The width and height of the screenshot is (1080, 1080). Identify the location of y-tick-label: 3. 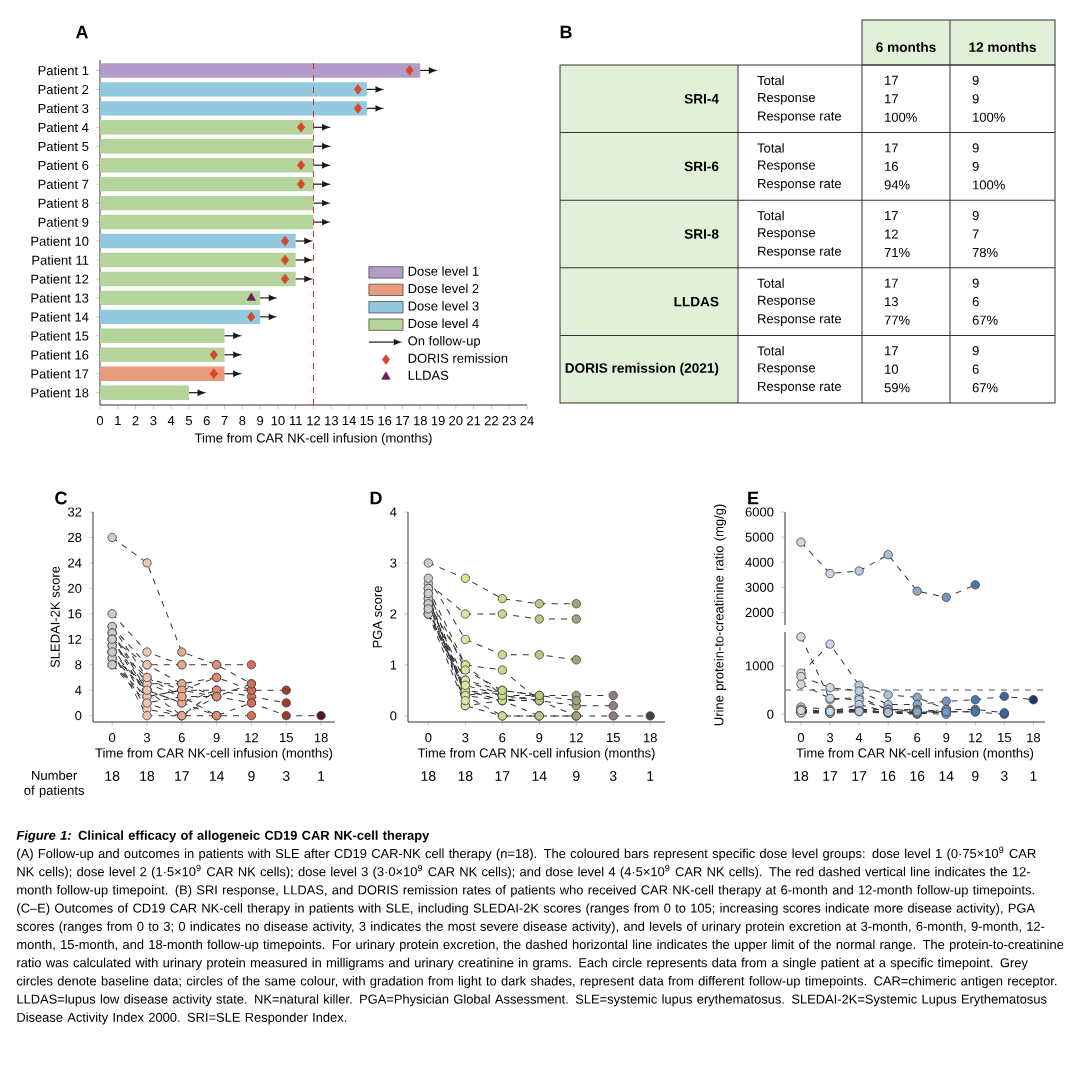
(393, 563).